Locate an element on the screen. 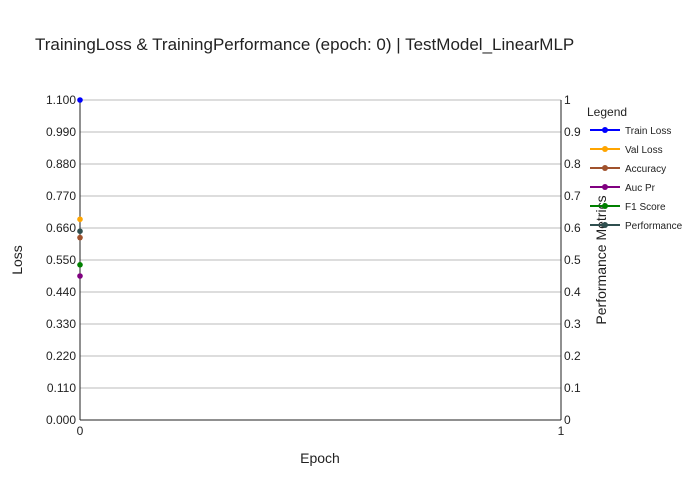  right-tick-label: 0.5 is located at coordinates (572, 260).